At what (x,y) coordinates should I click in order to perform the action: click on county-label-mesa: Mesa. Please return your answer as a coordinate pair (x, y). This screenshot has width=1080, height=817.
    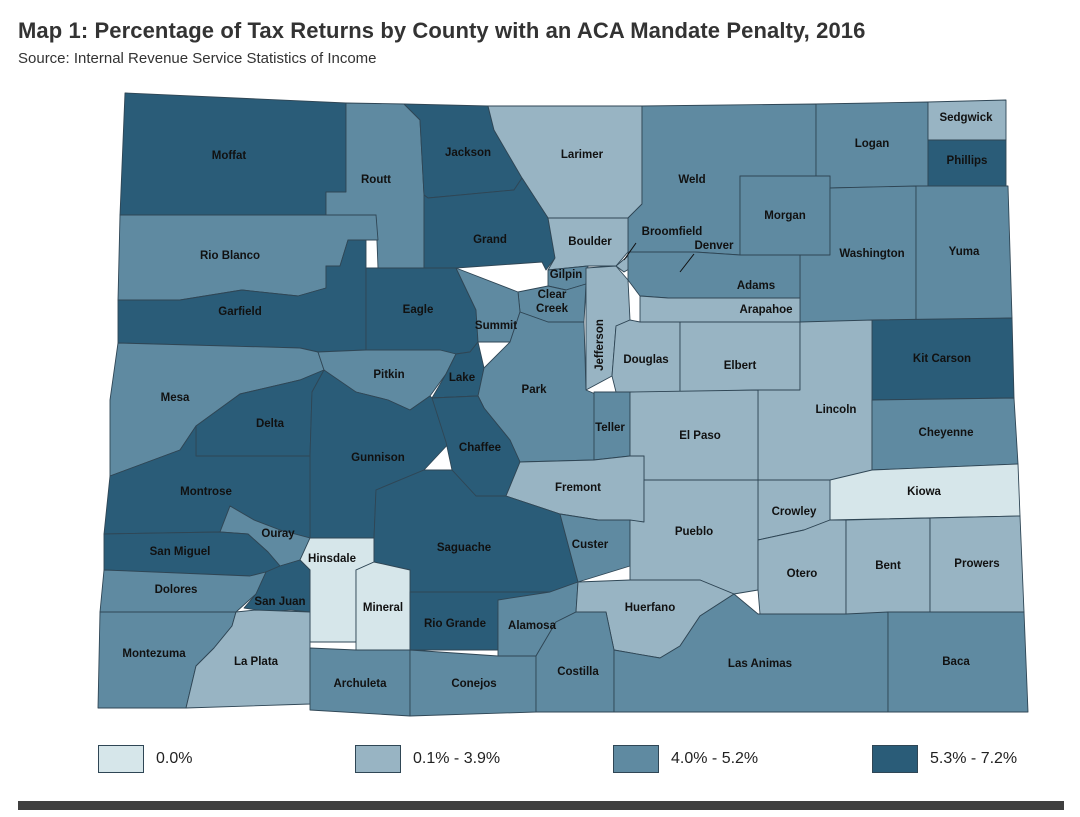
    Looking at the image, I should click on (175, 398).